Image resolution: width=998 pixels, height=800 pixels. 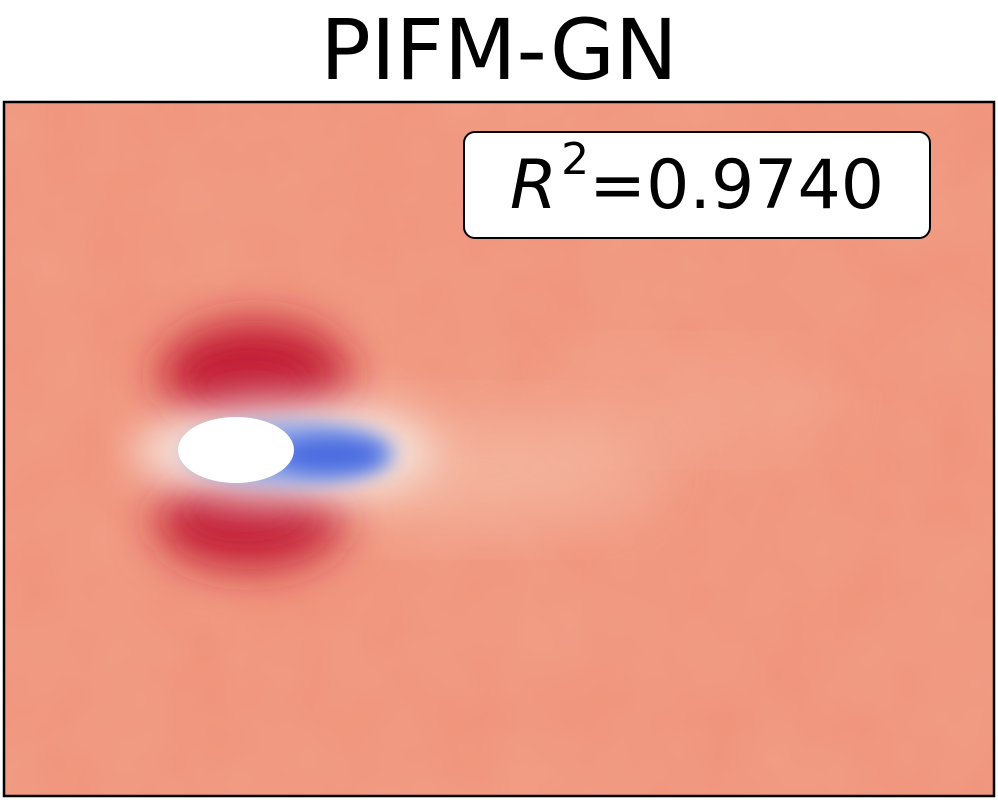 What do you see at coordinates (533, 185) in the screenshot?
I see `r2-symbol: R` at bounding box center [533, 185].